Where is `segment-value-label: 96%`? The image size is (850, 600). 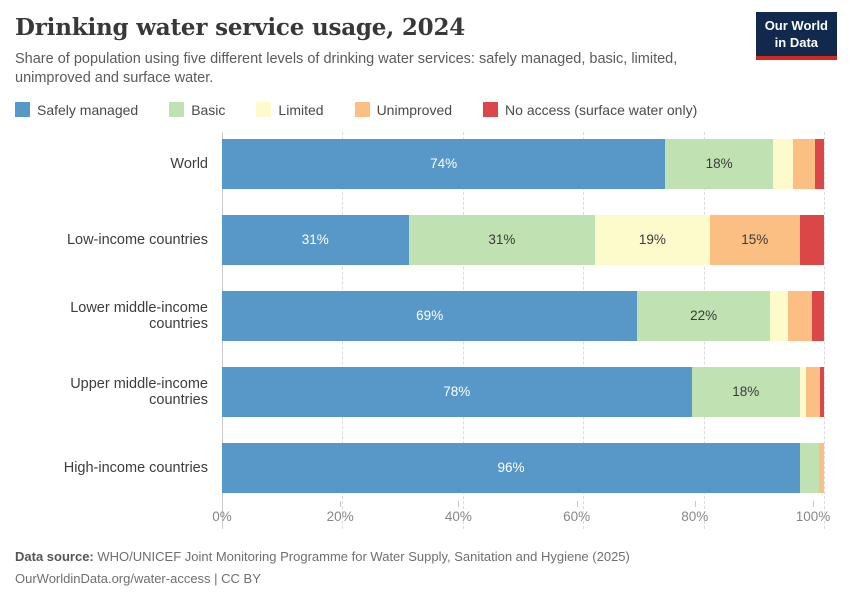
segment-value-label: 96% is located at coordinates (511, 468).